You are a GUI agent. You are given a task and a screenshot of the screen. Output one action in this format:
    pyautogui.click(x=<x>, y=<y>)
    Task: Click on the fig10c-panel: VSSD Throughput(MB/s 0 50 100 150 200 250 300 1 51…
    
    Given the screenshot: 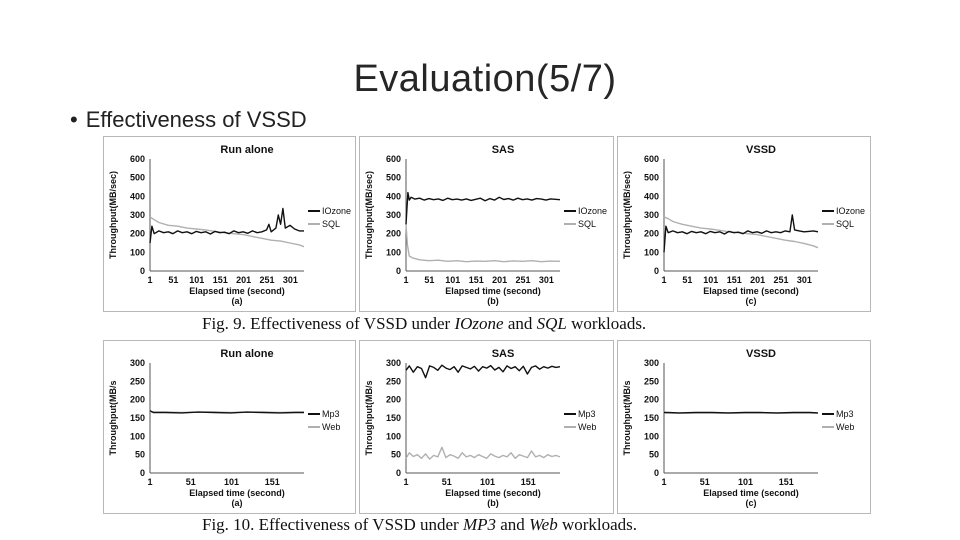 What is the action you would take?
    pyautogui.click(x=744, y=427)
    